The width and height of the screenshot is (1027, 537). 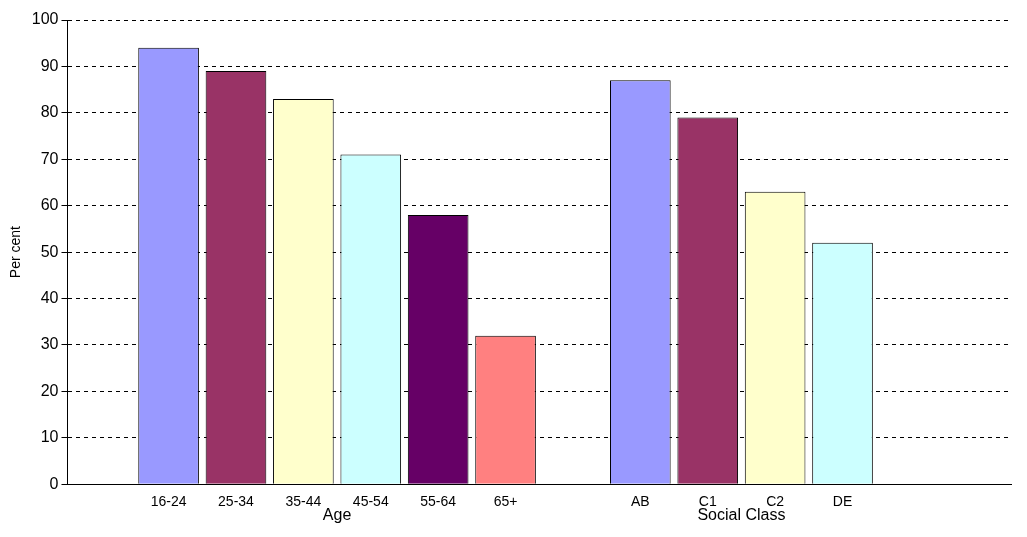 What do you see at coordinates (49, 437) in the screenshot?
I see `y-tick-label: 10` at bounding box center [49, 437].